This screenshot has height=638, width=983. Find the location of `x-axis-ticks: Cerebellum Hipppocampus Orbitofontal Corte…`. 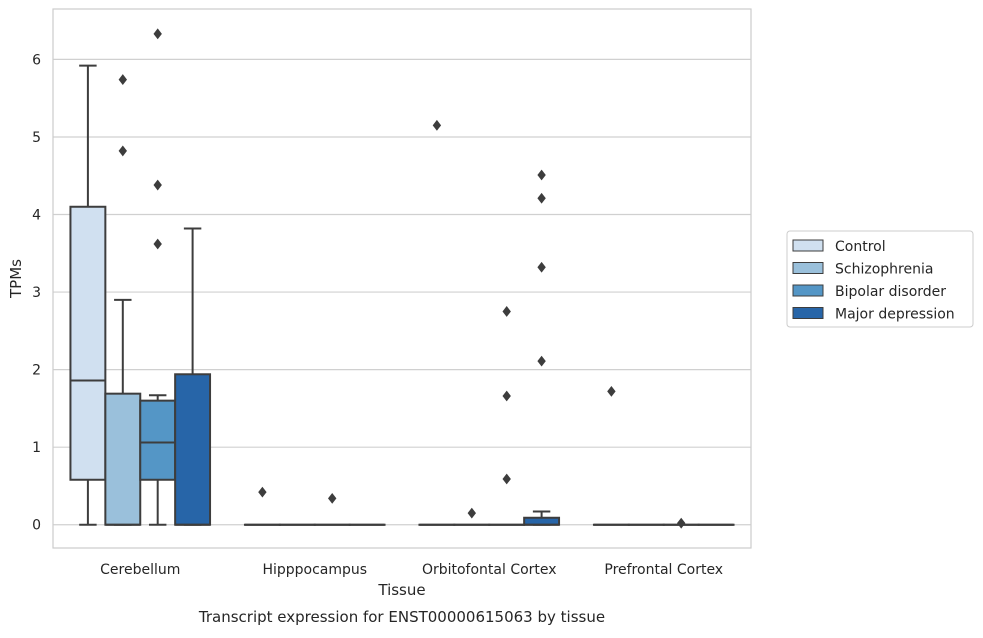

x-axis-ticks: Cerebellum Hipppocampus Orbitofontal Corte… is located at coordinates (411, 570).